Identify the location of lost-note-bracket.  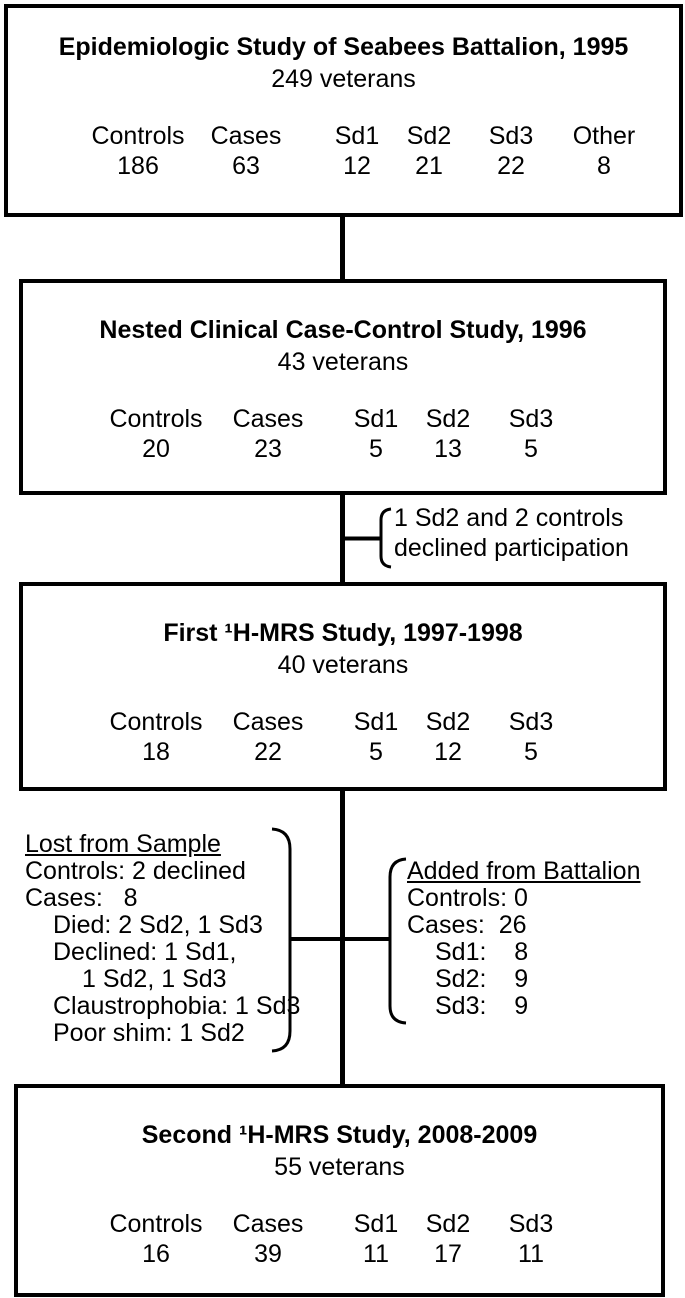
(281, 940).